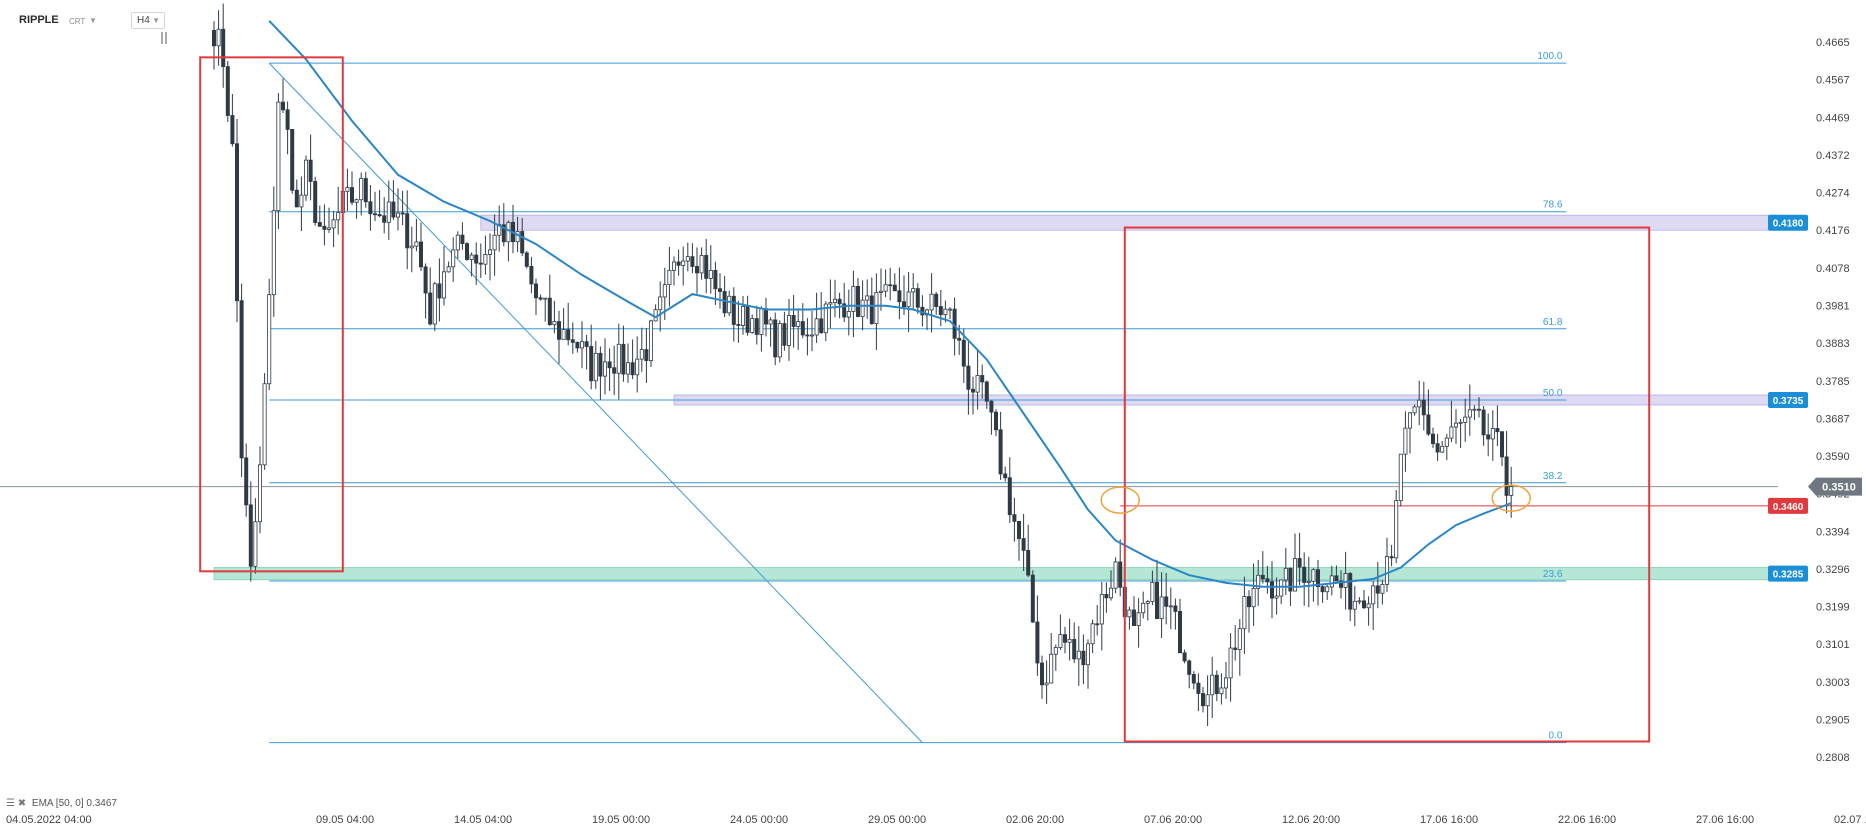  I want to click on y-tick-label: 0.3590, so click(1833, 457).